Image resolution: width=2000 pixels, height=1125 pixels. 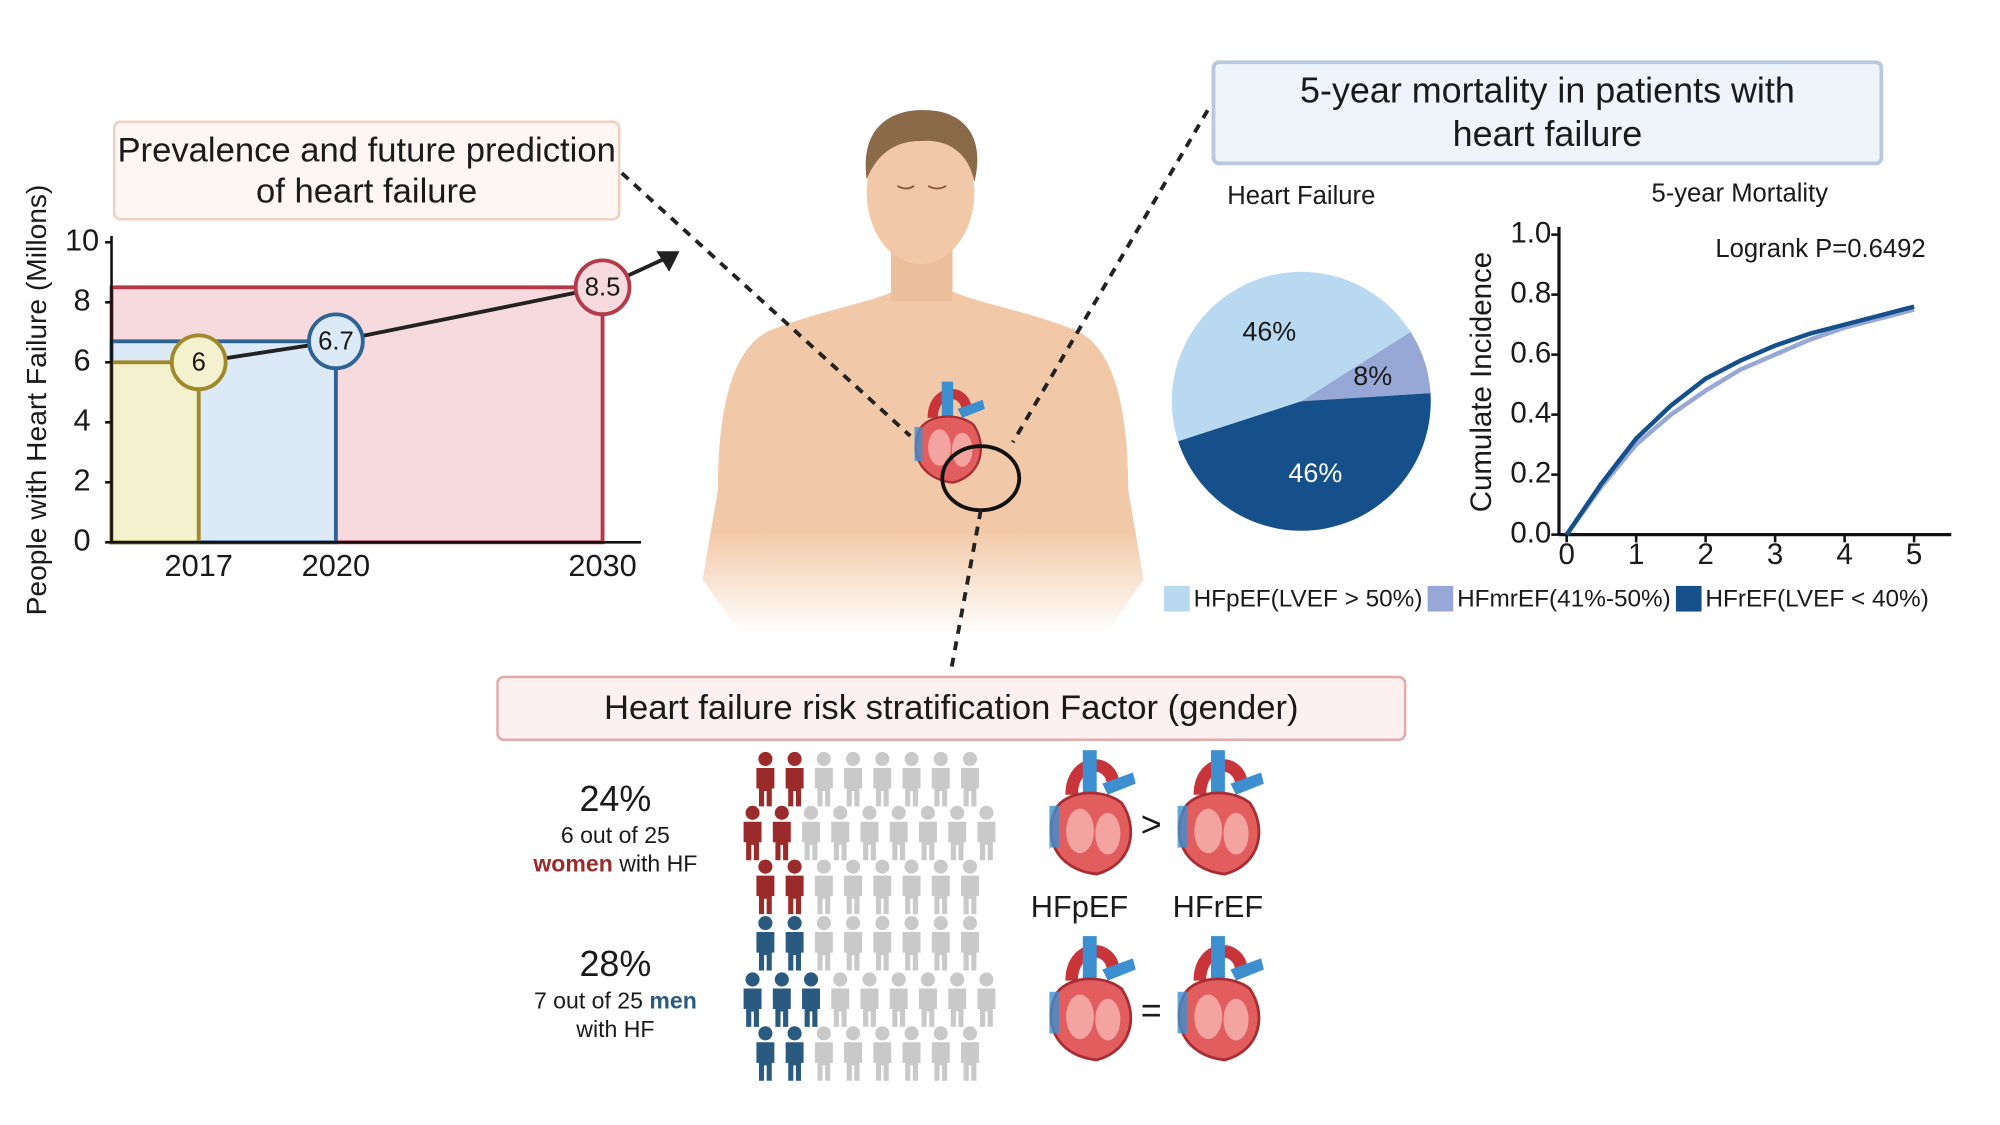 I want to click on comparison-sign: =, so click(x=1151, y=1010).